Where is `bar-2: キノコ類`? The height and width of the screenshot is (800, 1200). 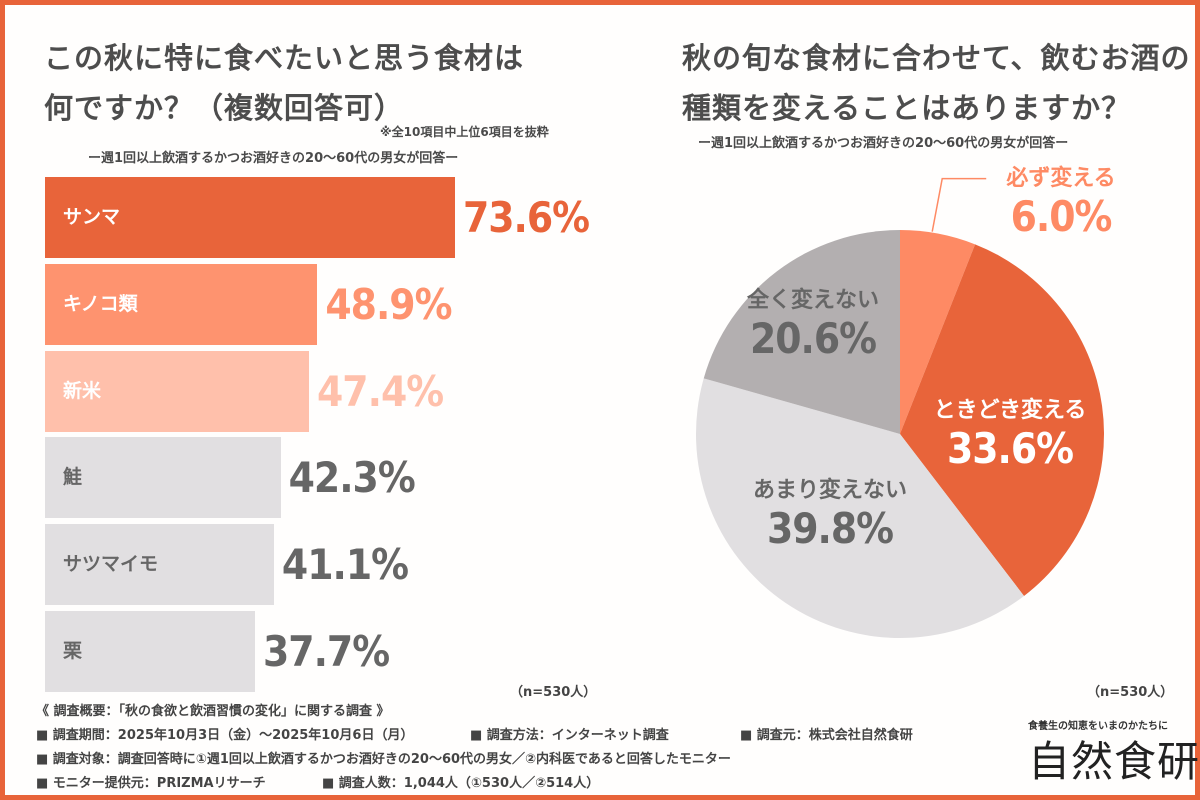 bar-2: キノコ類 is located at coordinates (181, 304).